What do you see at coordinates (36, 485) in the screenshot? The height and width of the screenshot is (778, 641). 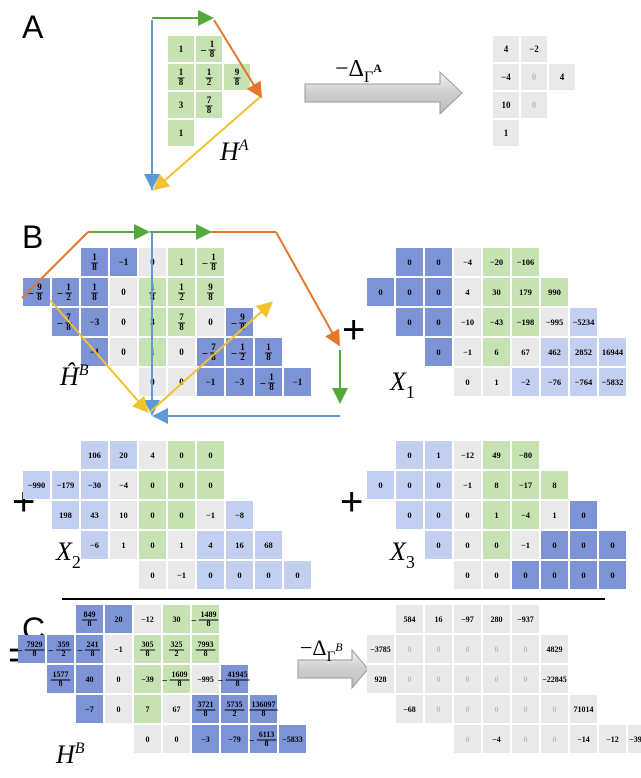 I see `panel-b-x2-cell-r1c0: −990` at bounding box center [36, 485].